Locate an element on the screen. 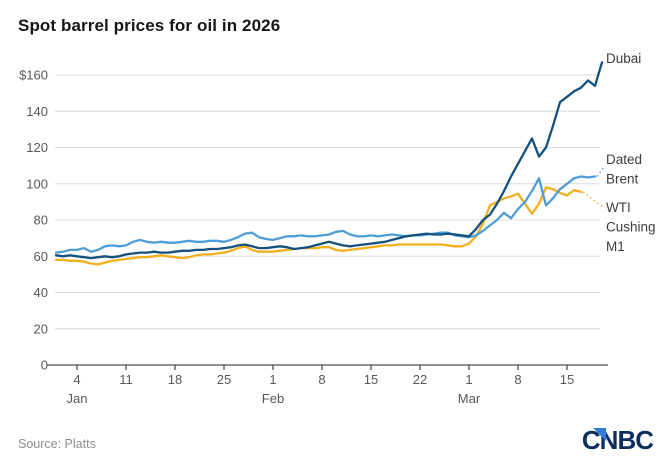  chart-title: Spot barrel prices for oil in 2026 is located at coordinates (149, 25).